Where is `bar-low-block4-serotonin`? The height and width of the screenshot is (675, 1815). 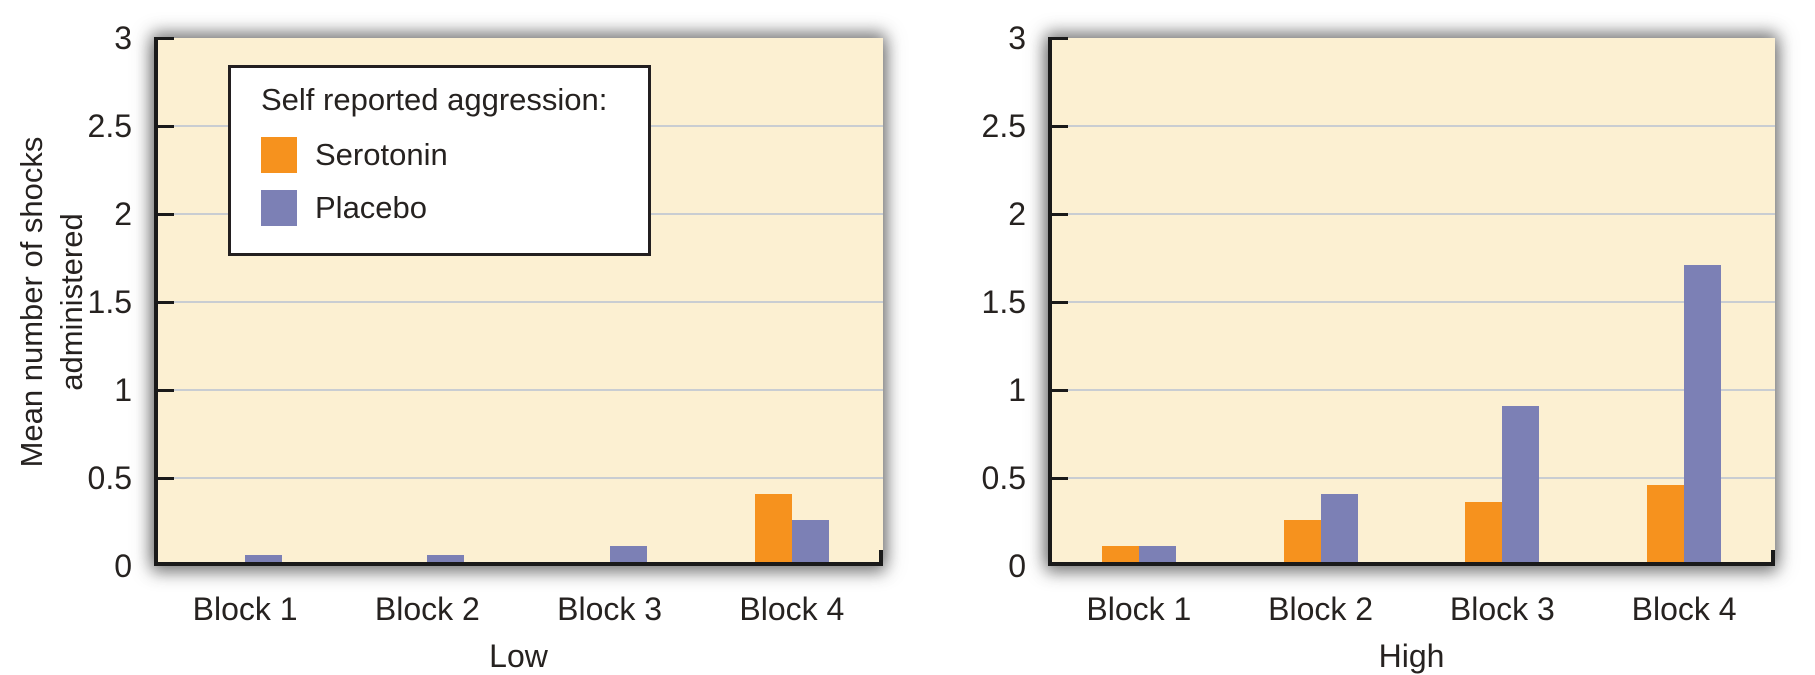
bar-low-block4-serotonin is located at coordinates (773, 529).